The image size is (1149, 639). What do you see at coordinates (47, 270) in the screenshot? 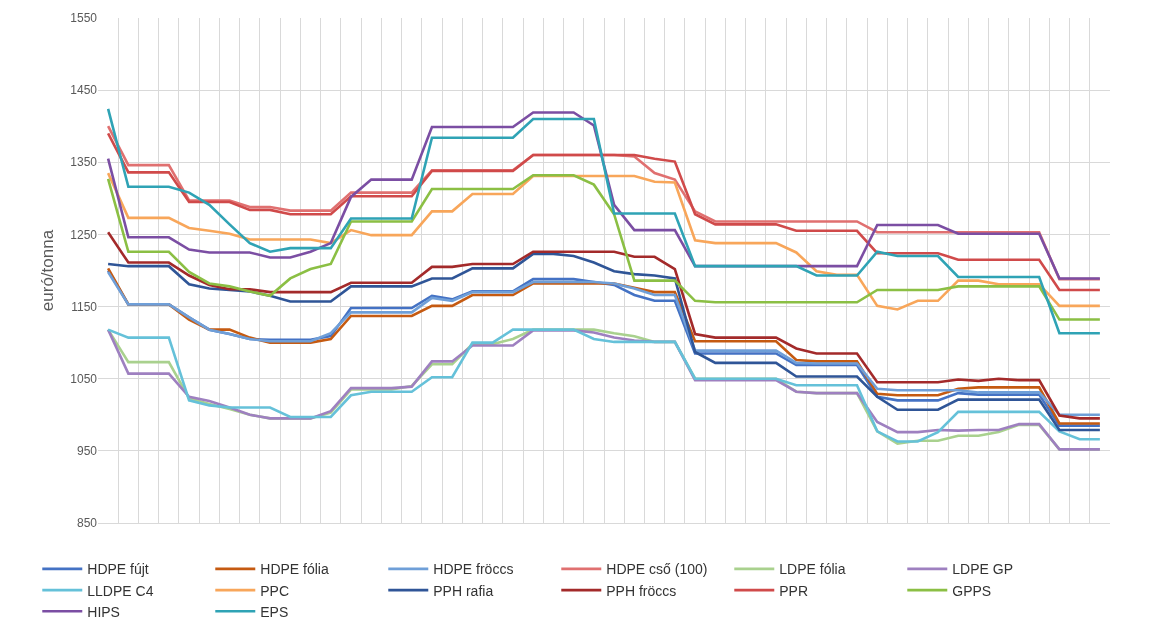
I see `y-axis-title: euró/tonna` at bounding box center [47, 270].